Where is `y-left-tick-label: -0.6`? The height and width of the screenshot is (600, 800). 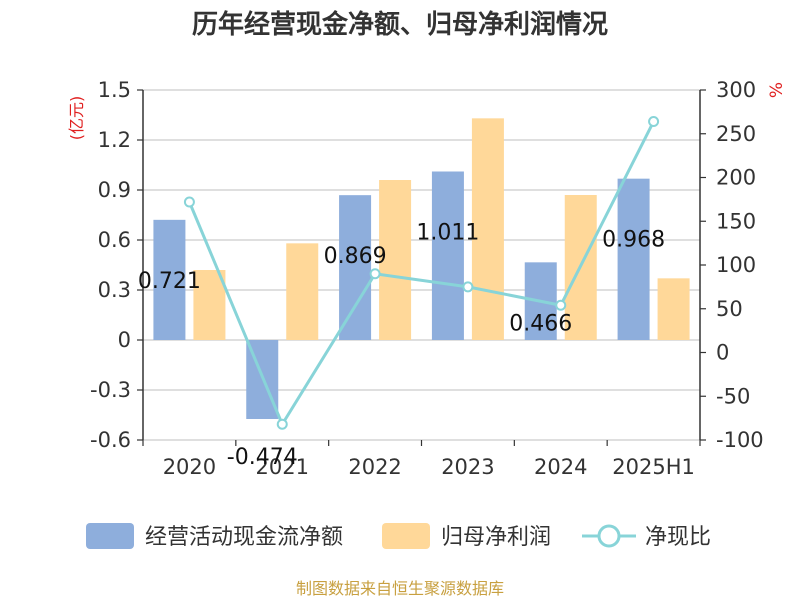 y-left-tick-label: -0.6 is located at coordinates (110, 440).